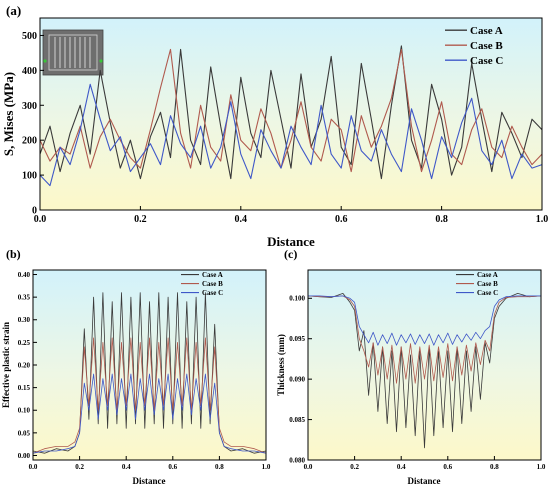  I want to click on y-tick-label-b: 0.30, so click(24, 320).